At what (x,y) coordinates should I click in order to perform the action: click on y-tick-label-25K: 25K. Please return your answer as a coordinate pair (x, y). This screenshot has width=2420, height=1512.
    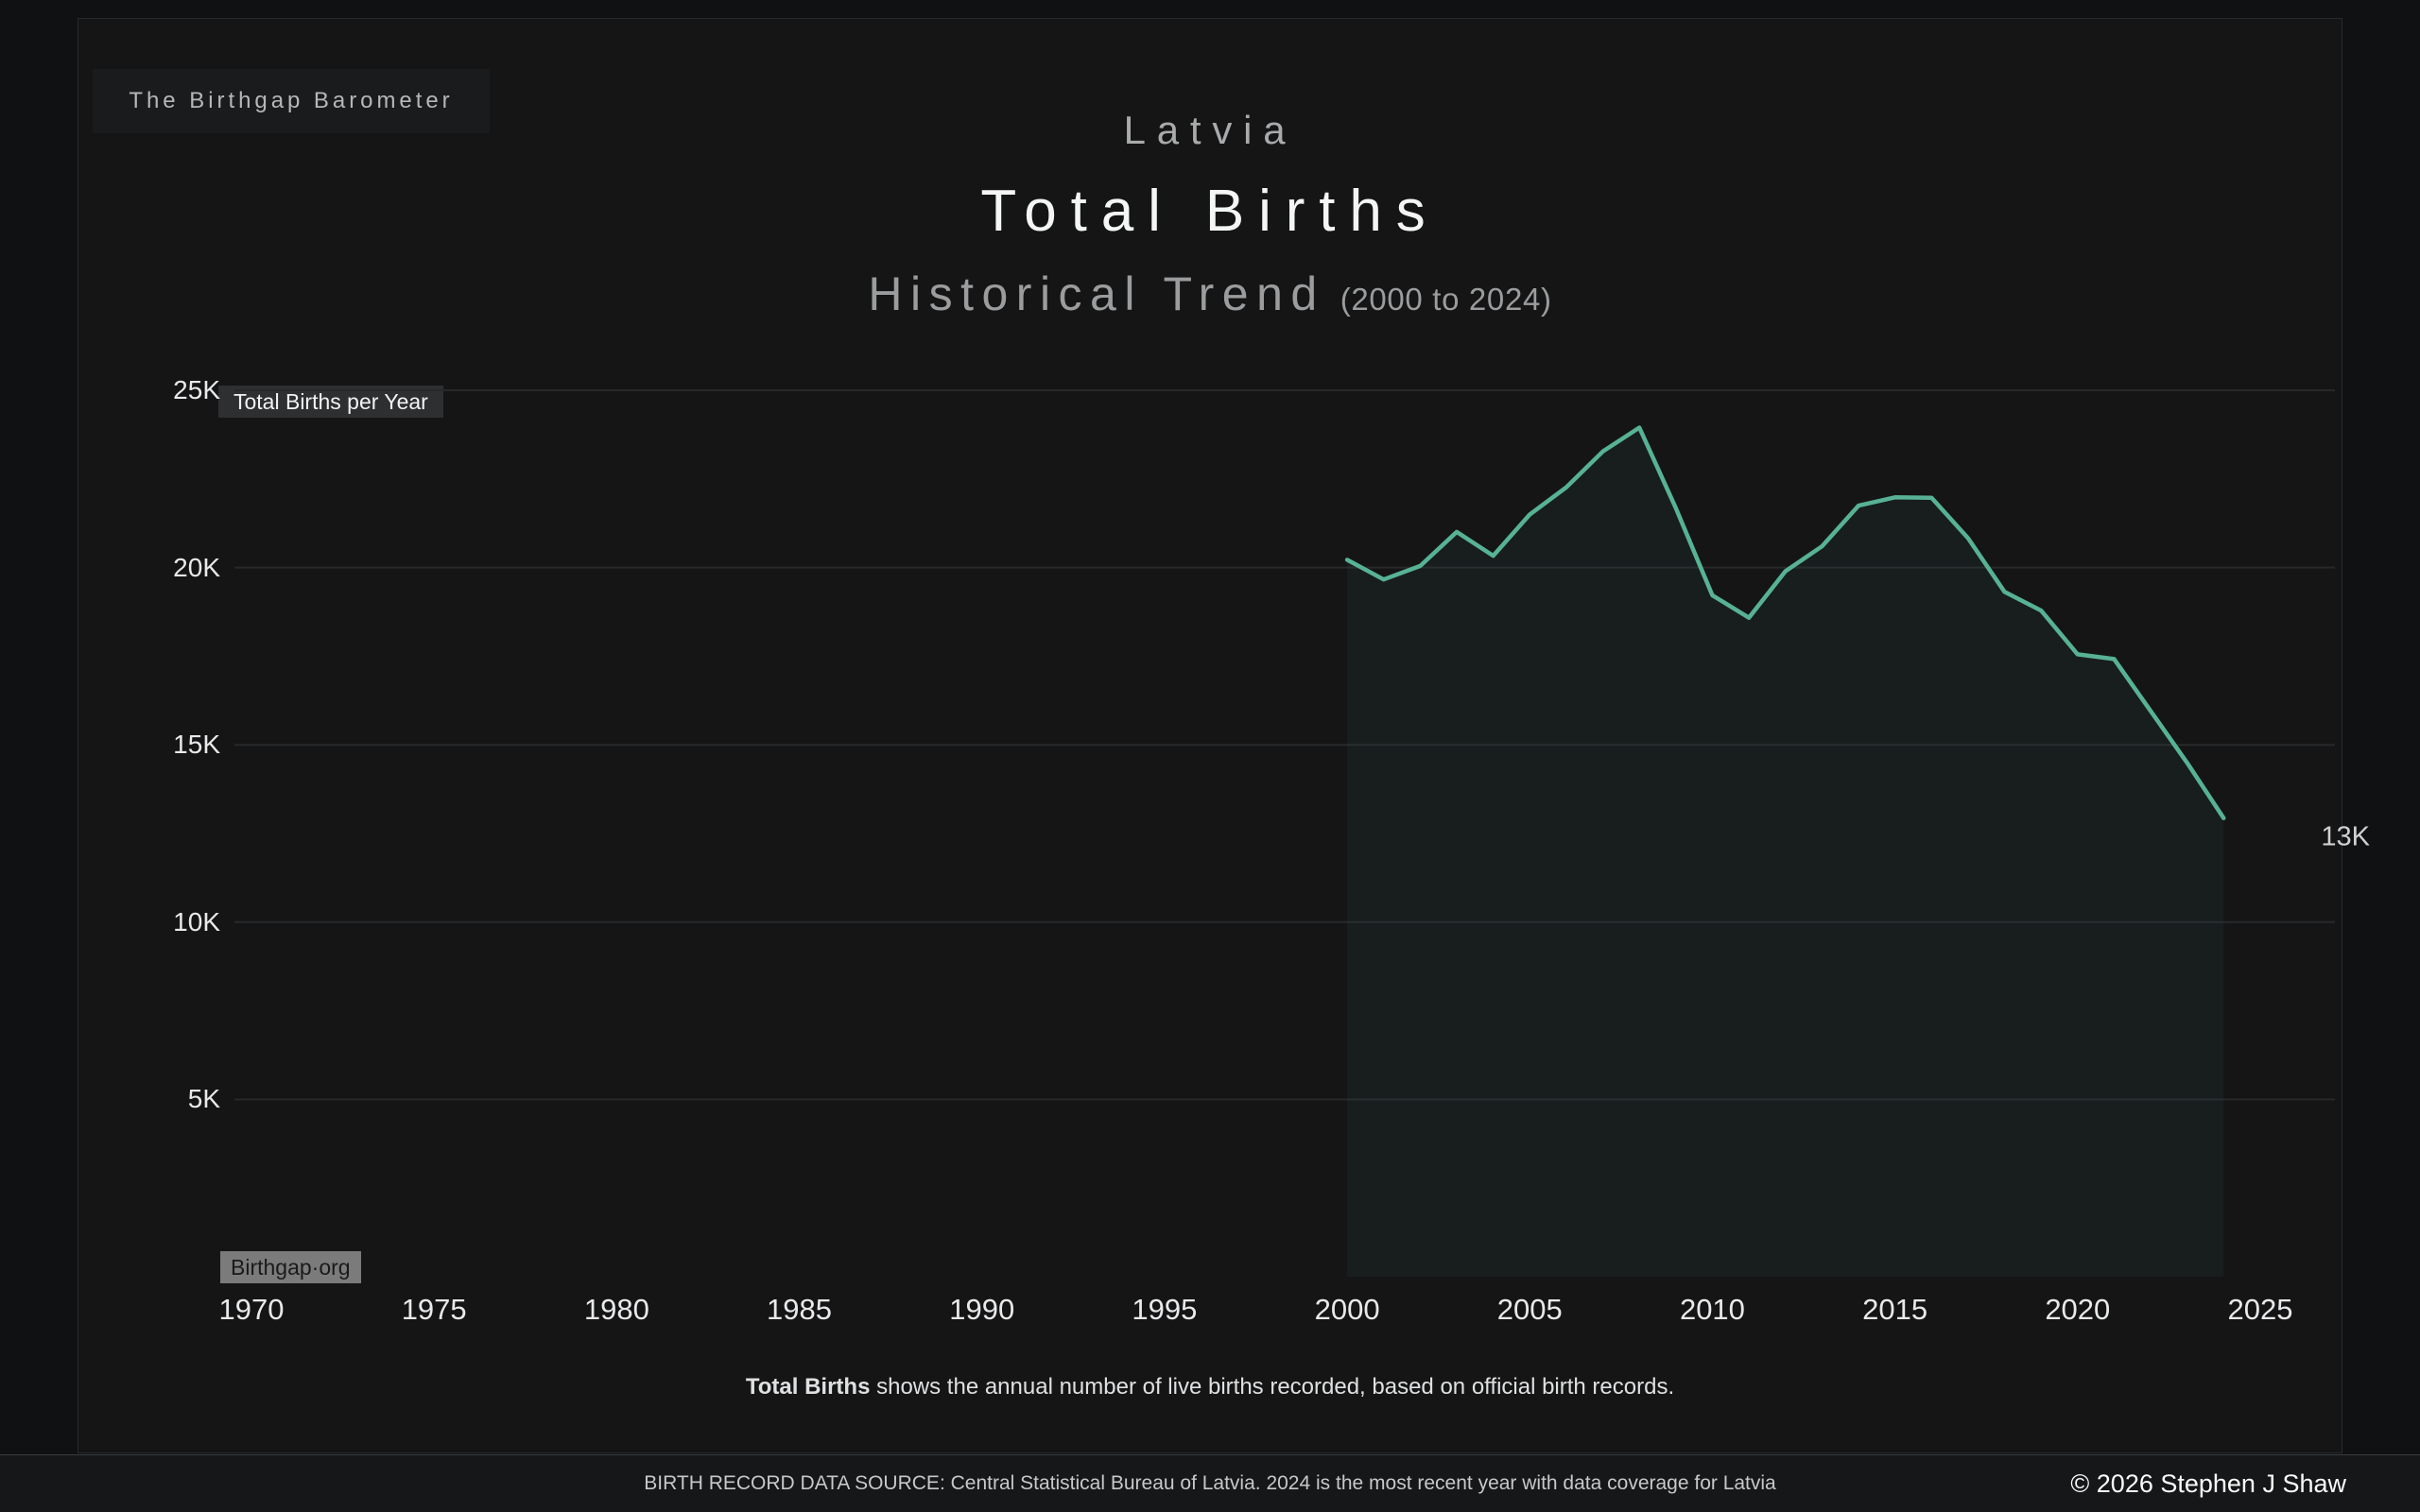
    Looking at the image, I should click on (196, 389).